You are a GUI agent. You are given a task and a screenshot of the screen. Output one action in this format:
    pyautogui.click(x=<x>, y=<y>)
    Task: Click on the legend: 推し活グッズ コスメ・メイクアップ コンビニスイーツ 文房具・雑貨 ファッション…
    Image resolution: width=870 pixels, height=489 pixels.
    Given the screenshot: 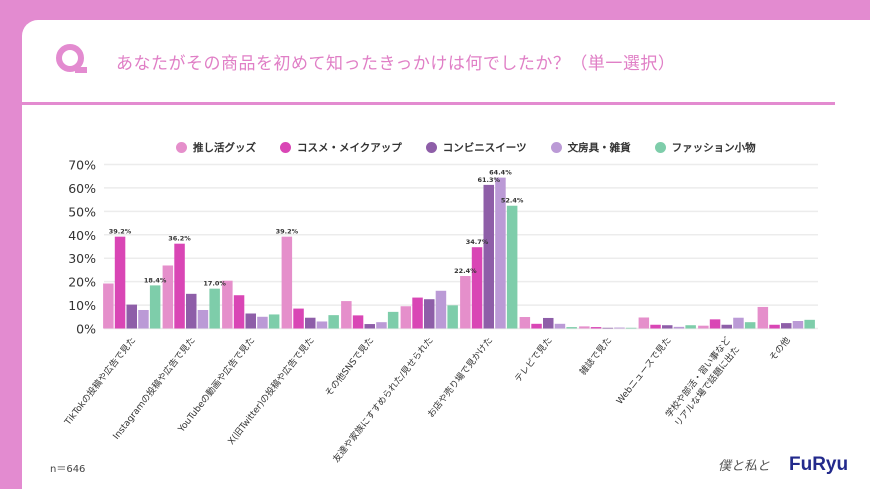 What is the action you would take?
    pyautogui.click(x=466, y=147)
    